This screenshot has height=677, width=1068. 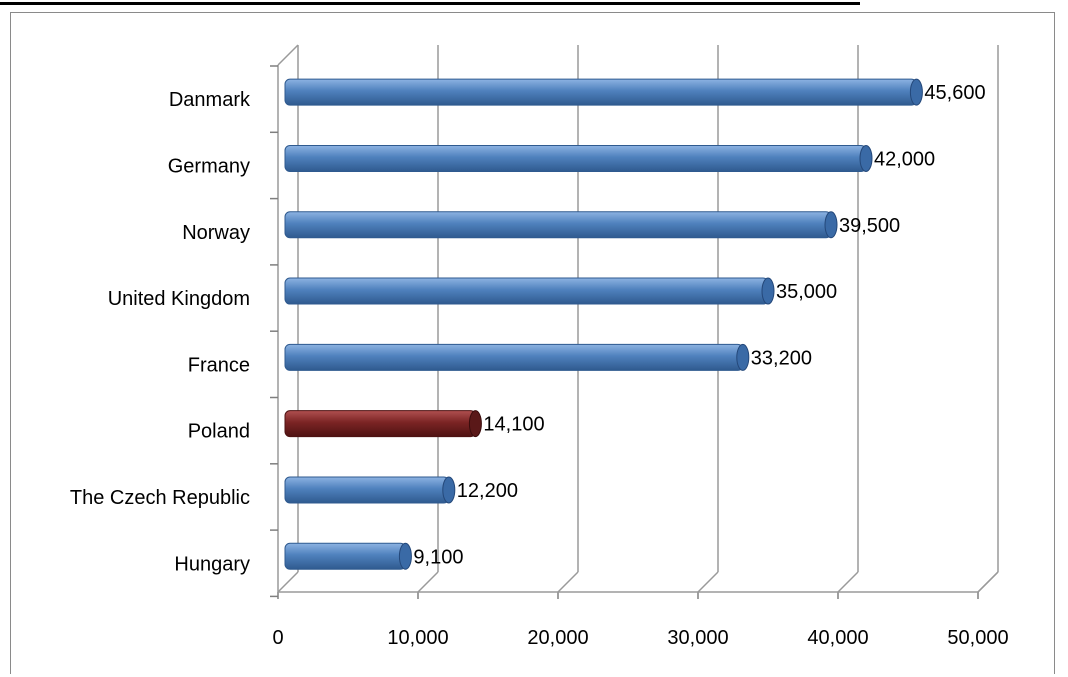 What do you see at coordinates (513, 425) in the screenshot?
I see `data-label: 14,100` at bounding box center [513, 425].